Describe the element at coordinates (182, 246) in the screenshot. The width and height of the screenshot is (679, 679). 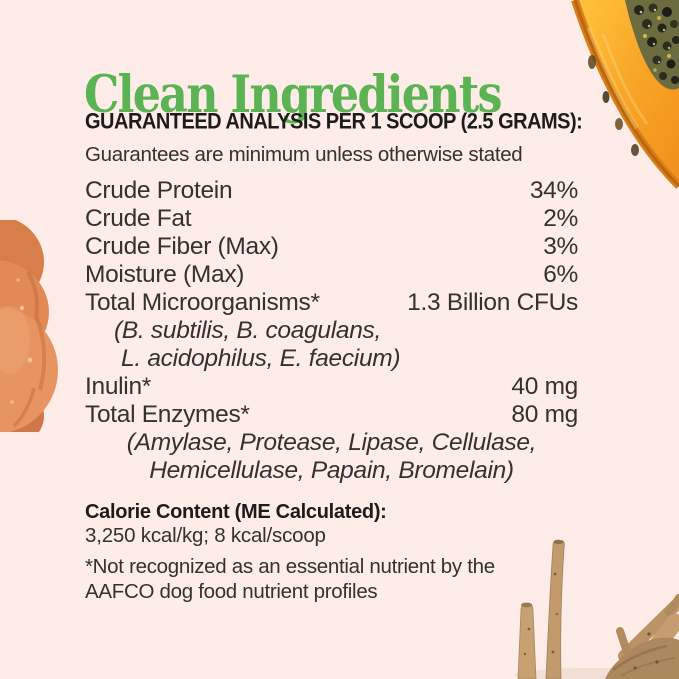
I see `nutrient-label: Crude Fiber (Max)` at that location.